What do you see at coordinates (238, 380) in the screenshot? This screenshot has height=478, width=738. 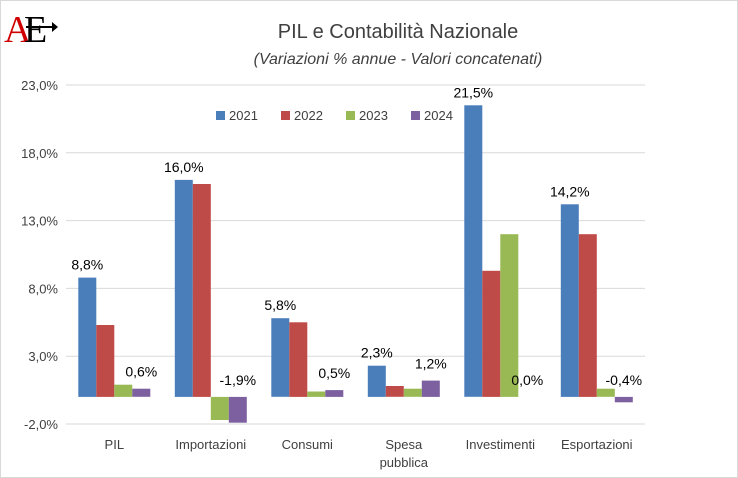 I see `data-label: -1,9%` at bounding box center [238, 380].